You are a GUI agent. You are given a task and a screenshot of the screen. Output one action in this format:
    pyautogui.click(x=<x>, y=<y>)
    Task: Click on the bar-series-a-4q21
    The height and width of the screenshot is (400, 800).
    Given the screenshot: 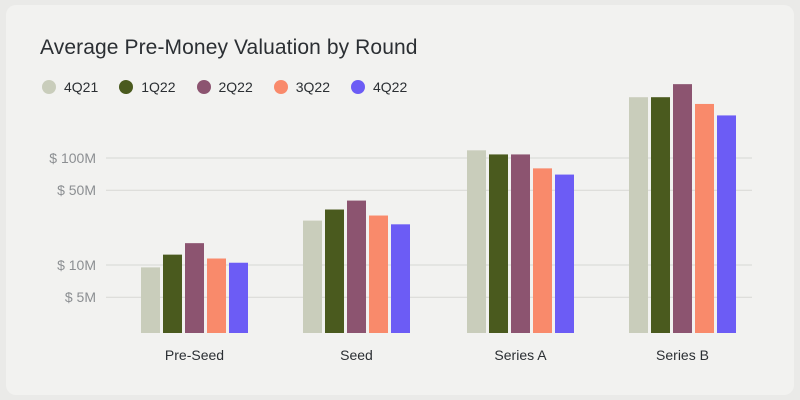 What is the action you would take?
    pyautogui.click(x=476, y=241)
    